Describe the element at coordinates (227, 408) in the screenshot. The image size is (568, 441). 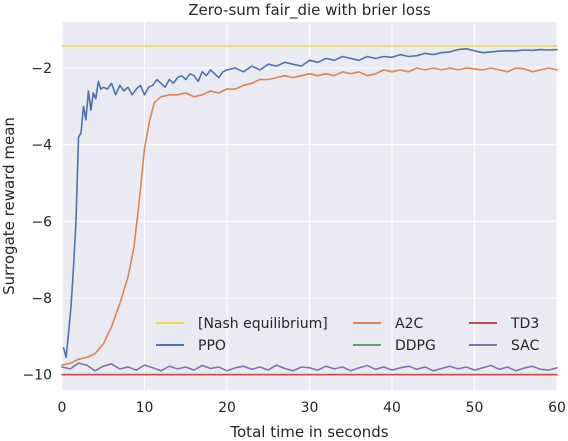
I see `x-tick-label: 20` at that location.